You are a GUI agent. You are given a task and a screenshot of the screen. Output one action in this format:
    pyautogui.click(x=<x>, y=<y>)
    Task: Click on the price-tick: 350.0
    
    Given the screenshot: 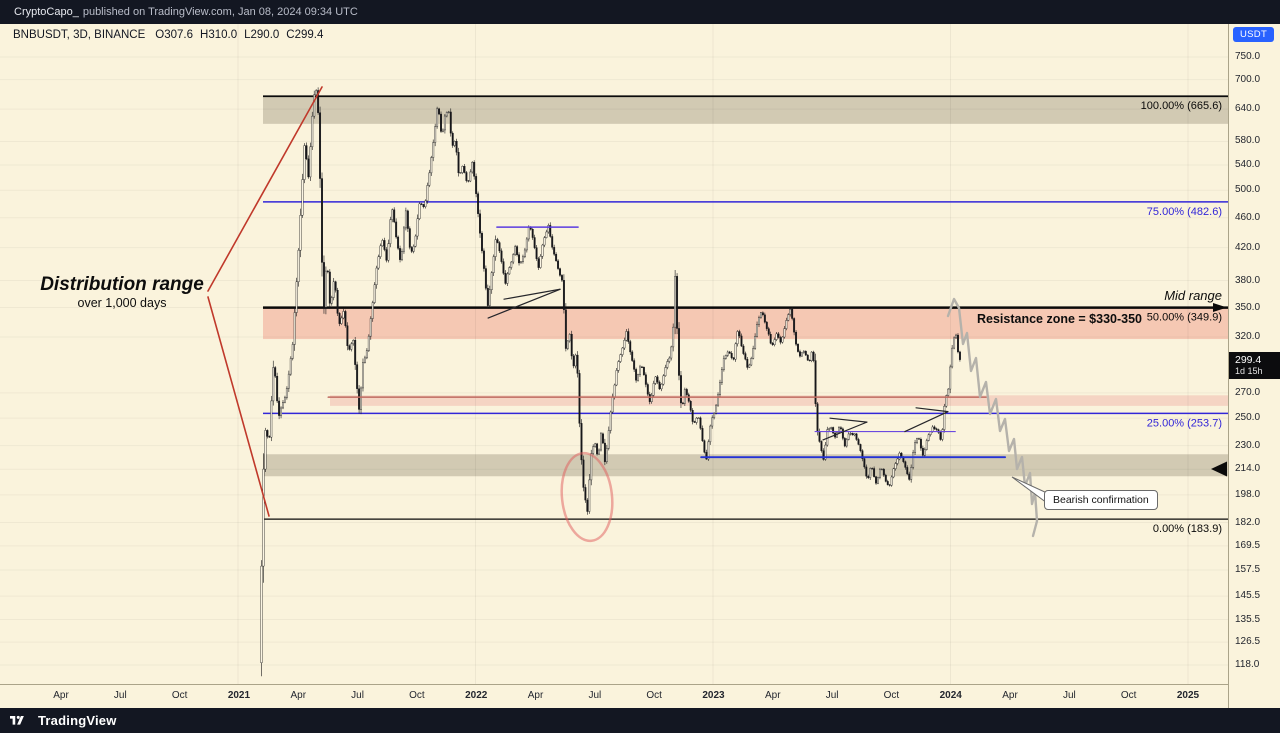 What is the action you would take?
    pyautogui.click(x=1248, y=307)
    